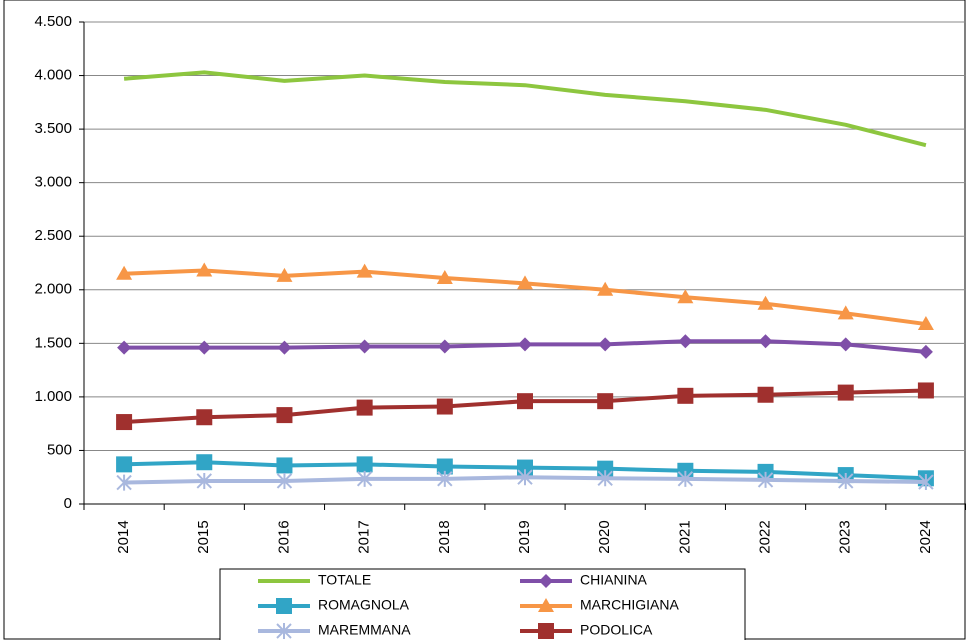 The width and height of the screenshot is (966, 640). Describe the element at coordinates (364, 630) in the screenshot. I see `legend-label: MAREMMANA` at that location.